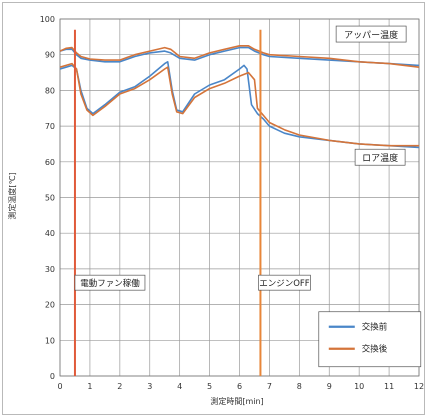  What do you see at coordinates (50, 198) in the screenshot?
I see `y-tick-label: 50` at bounding box center [50, 198].